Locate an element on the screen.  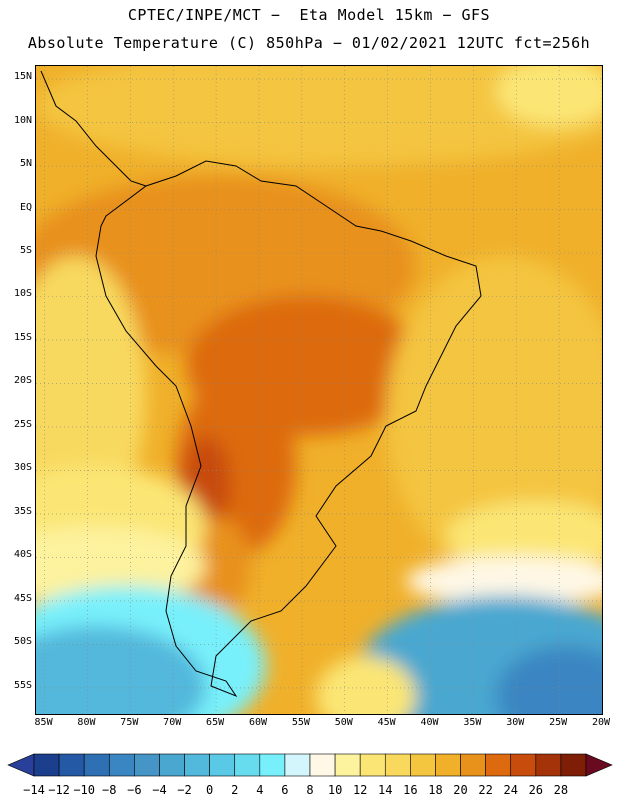
colorbar-tick-label: −4 is located at coordinates (159, 790).